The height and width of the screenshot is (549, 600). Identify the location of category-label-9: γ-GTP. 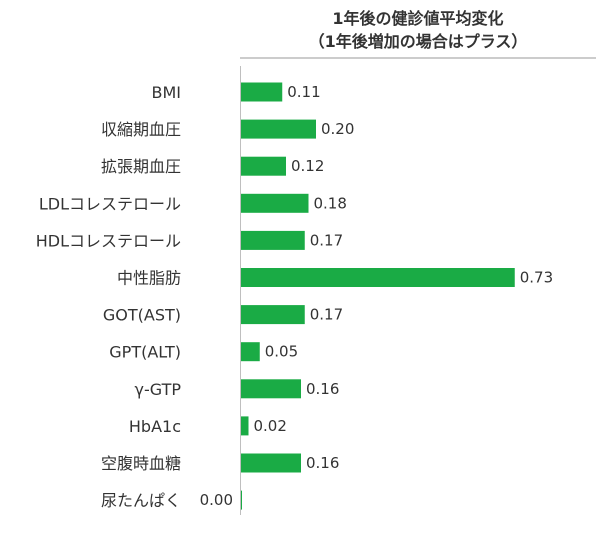
(158, 389).